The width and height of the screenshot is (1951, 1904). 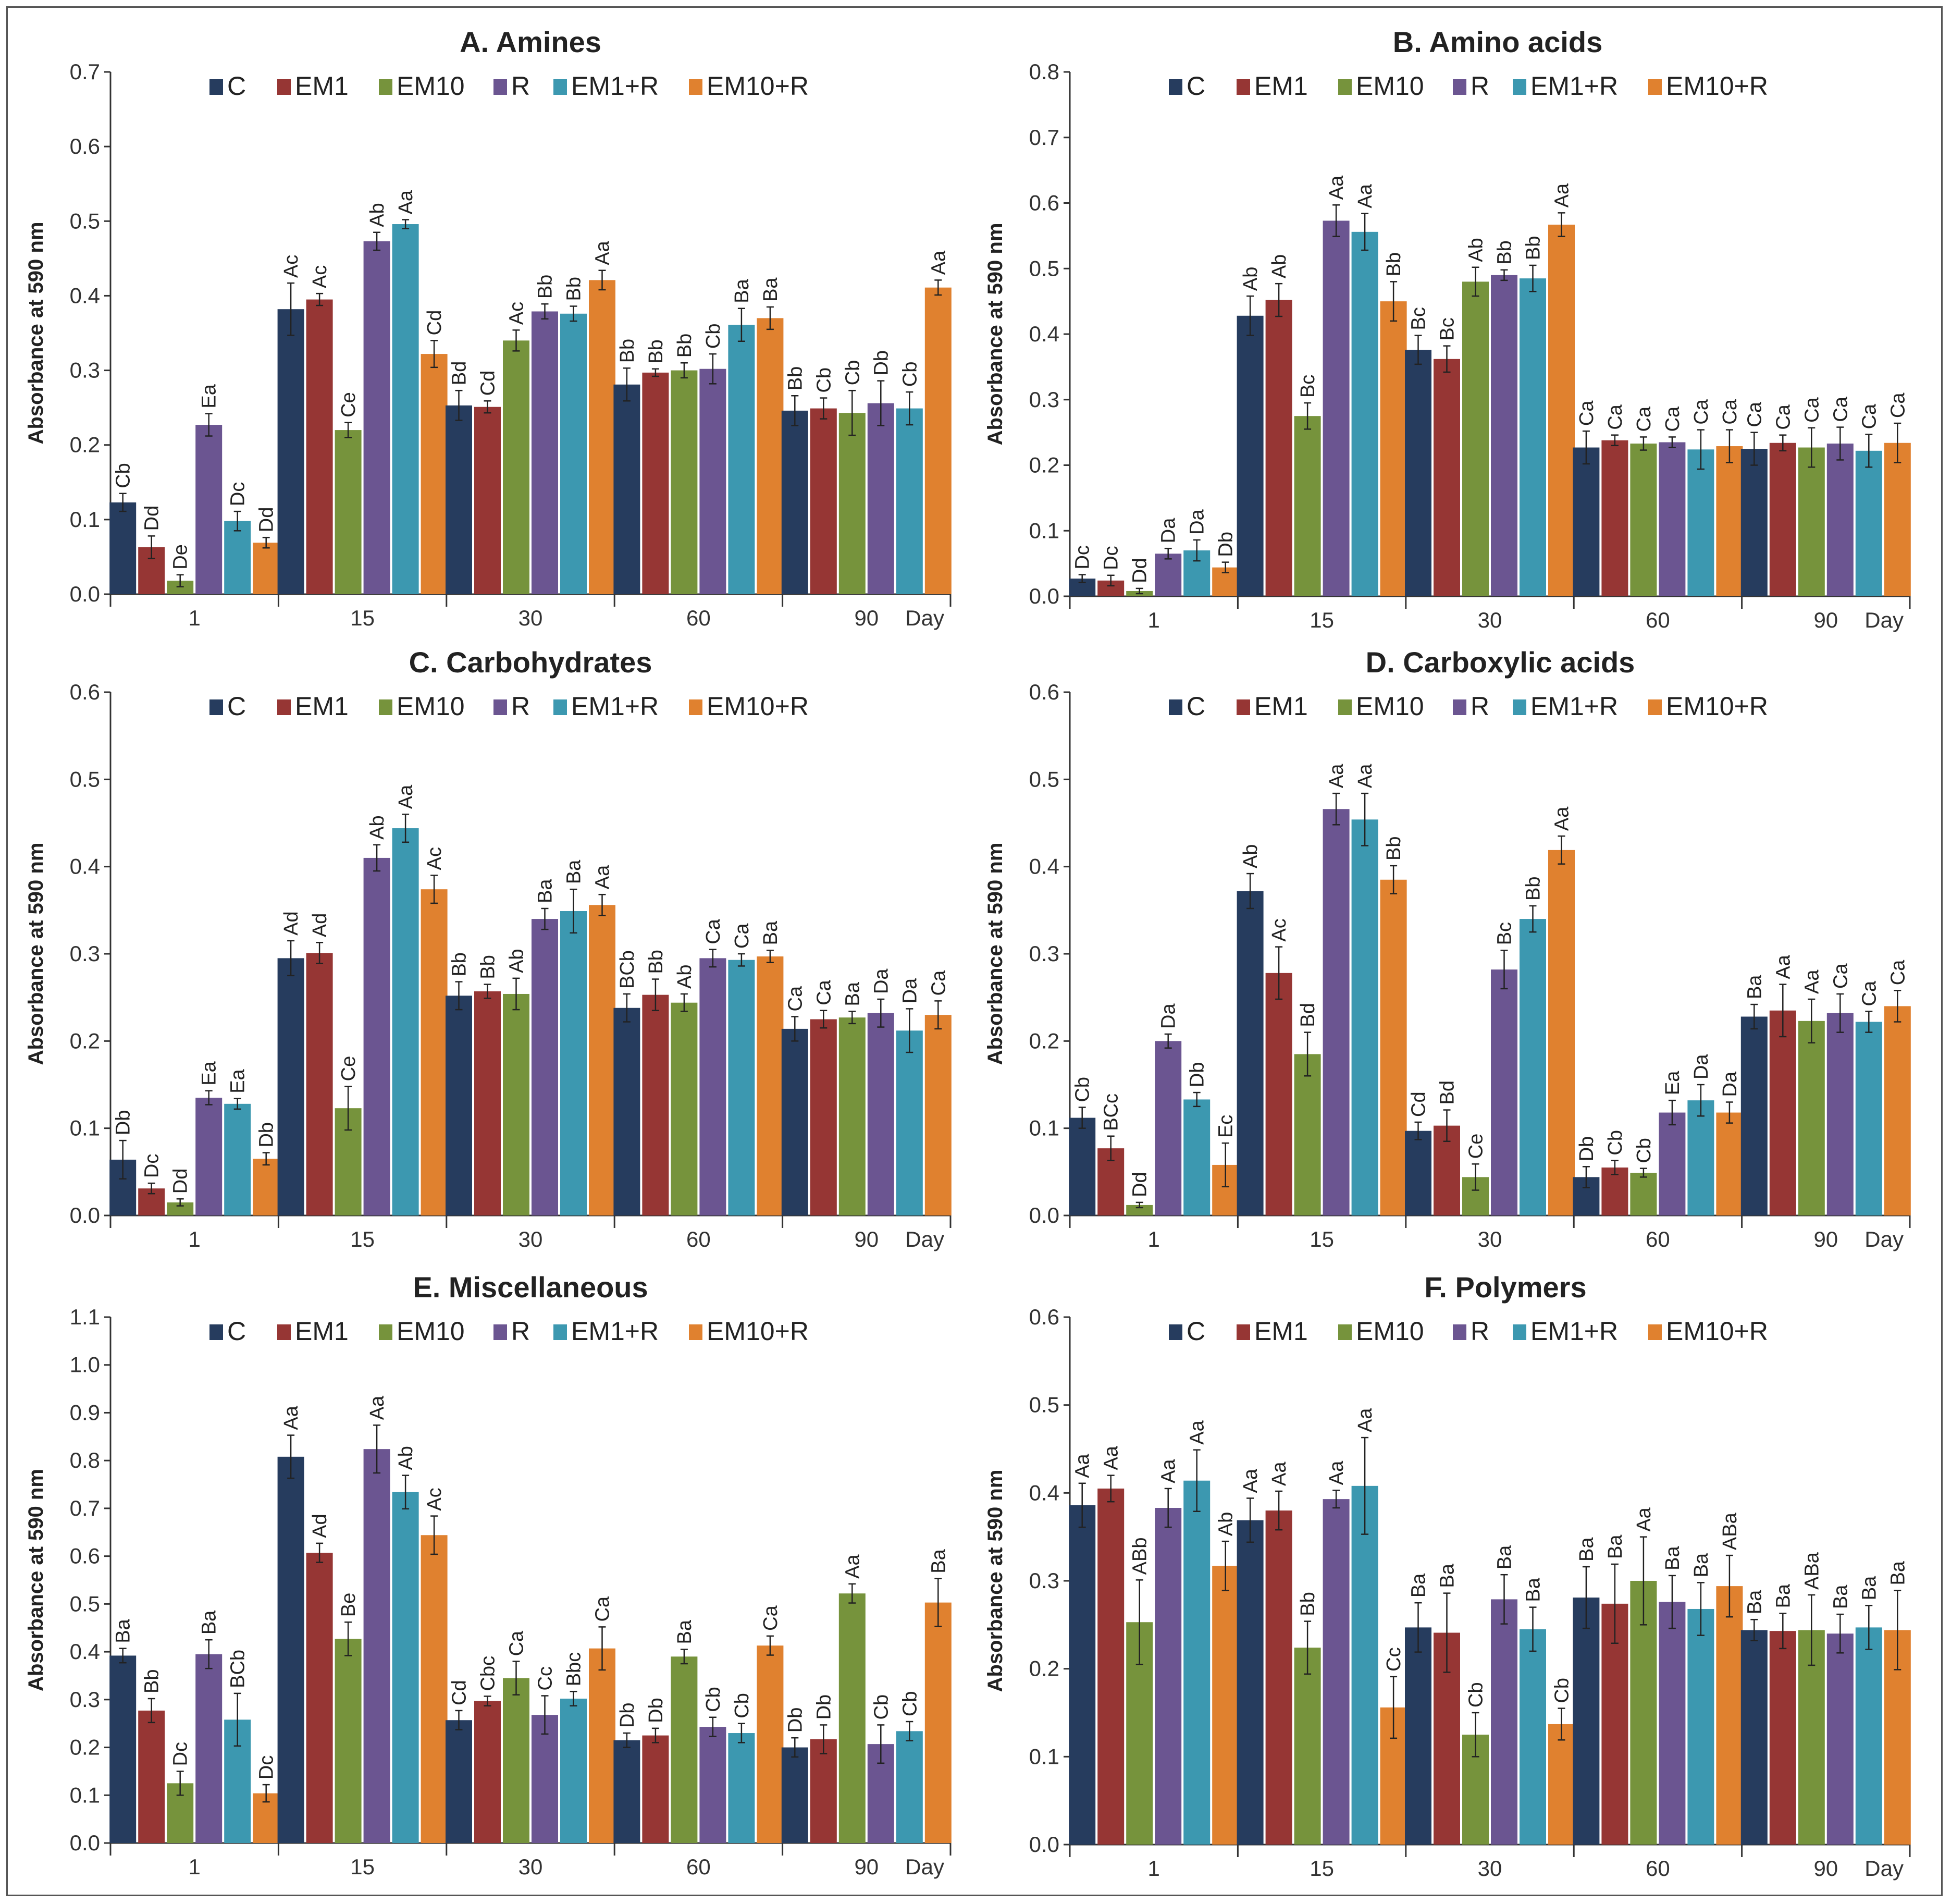 I want to click on legend-label: EM10, so click(x=1390, y=1332).